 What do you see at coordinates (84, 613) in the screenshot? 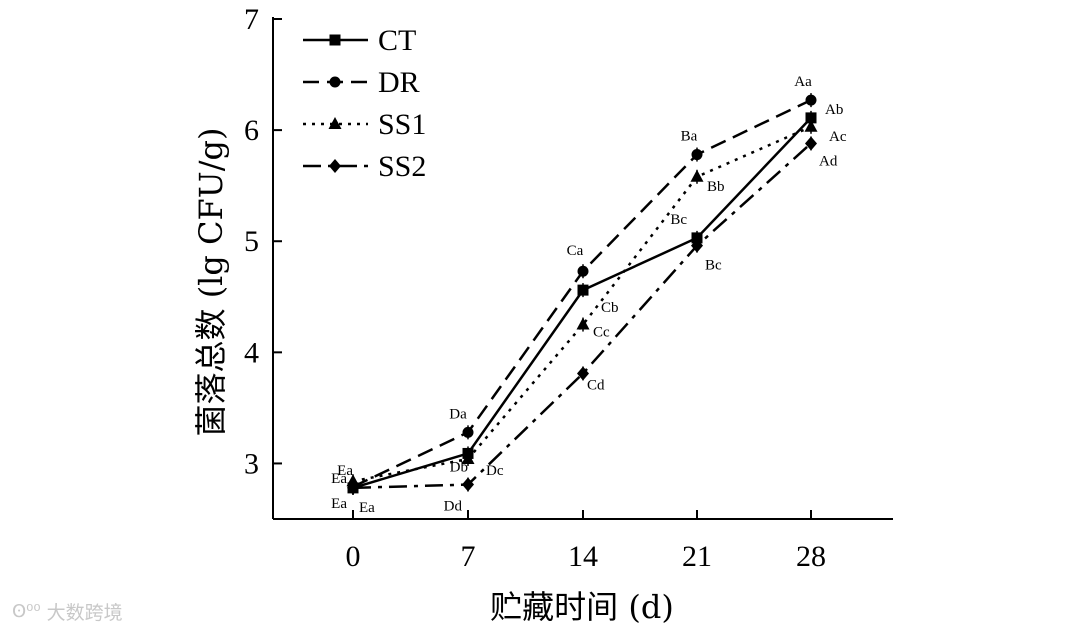
I see `watermark-text: 大数跨境` at bounding box center [84, 613].